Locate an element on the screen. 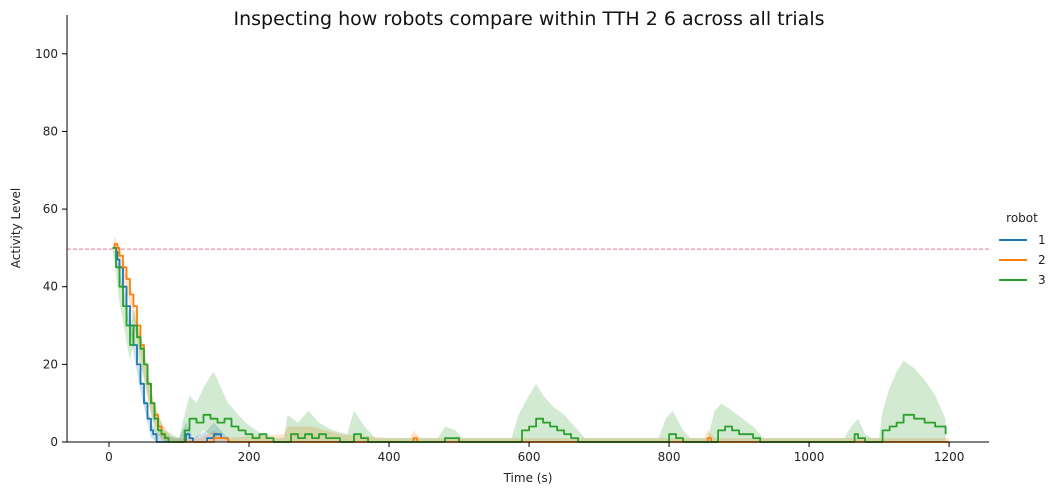  legend-label-robot-1: 1 is located at coordinates (1042, 240).